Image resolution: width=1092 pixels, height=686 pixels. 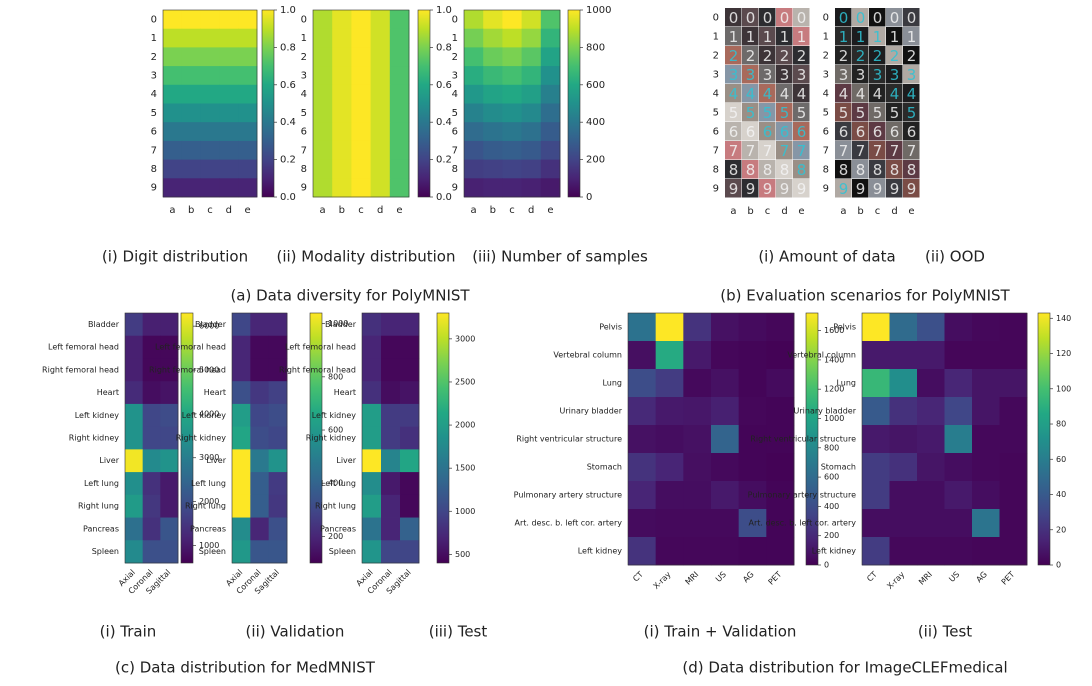 I want to click on colorbar-tick-label: 0, so click(x=589, y=197).